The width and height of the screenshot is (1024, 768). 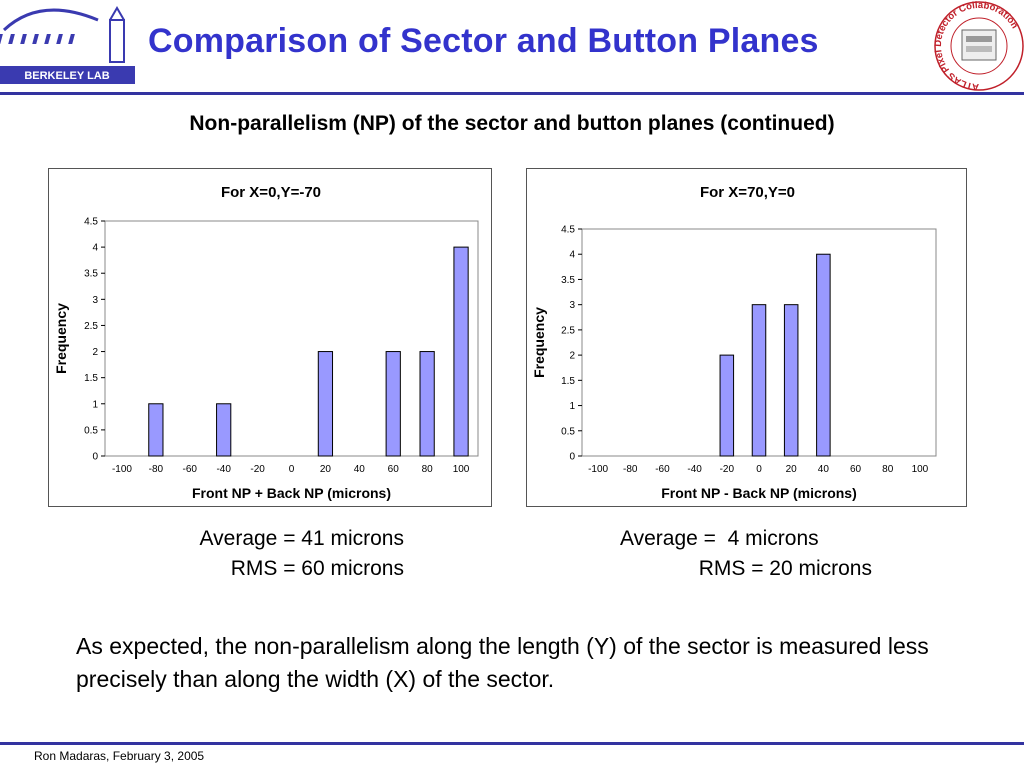 What do you see at coordinates (747, 192) in the screenshot?
I see `chart-title: For X=70,Y=0` at bounding box center [747, 192].